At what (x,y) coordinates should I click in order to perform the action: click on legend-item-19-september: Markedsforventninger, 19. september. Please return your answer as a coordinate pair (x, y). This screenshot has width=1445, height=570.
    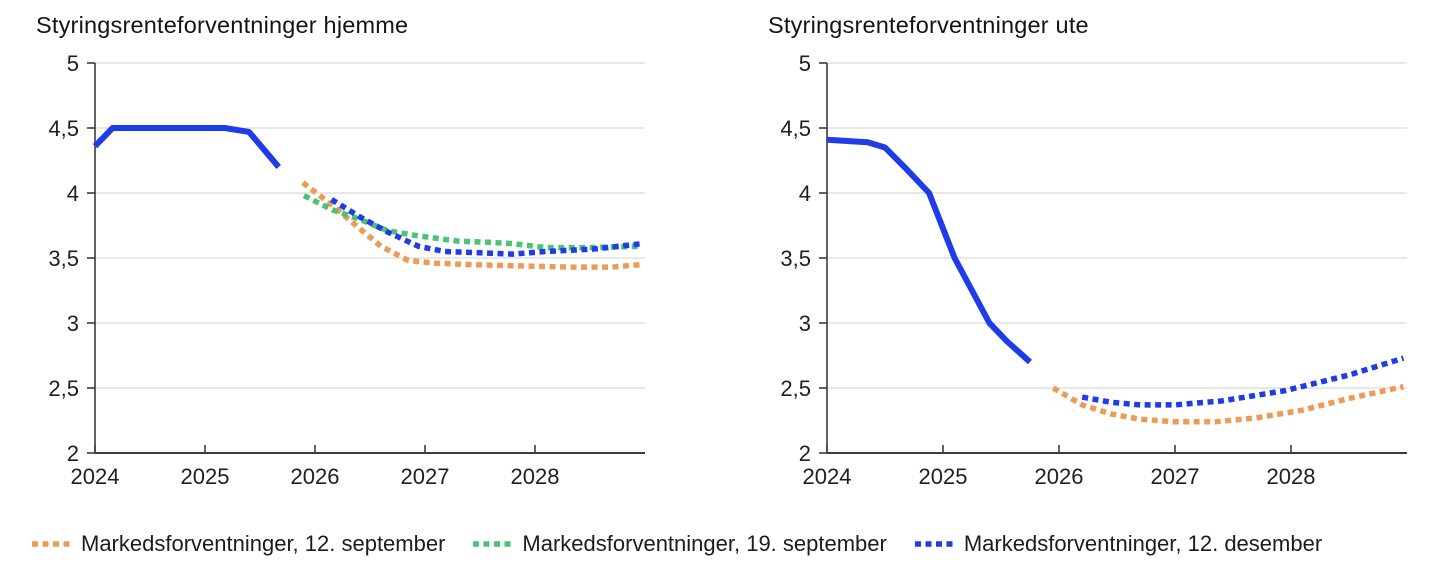
    Looking at the image, I should click on (679, 544).